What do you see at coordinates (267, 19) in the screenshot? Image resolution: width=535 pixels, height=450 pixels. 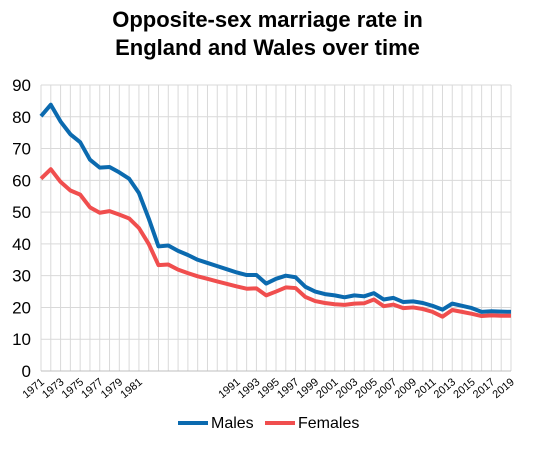 I see `chart-title-line-1: Opposite-sex marriage rate in` at bounding box center [267, 19].